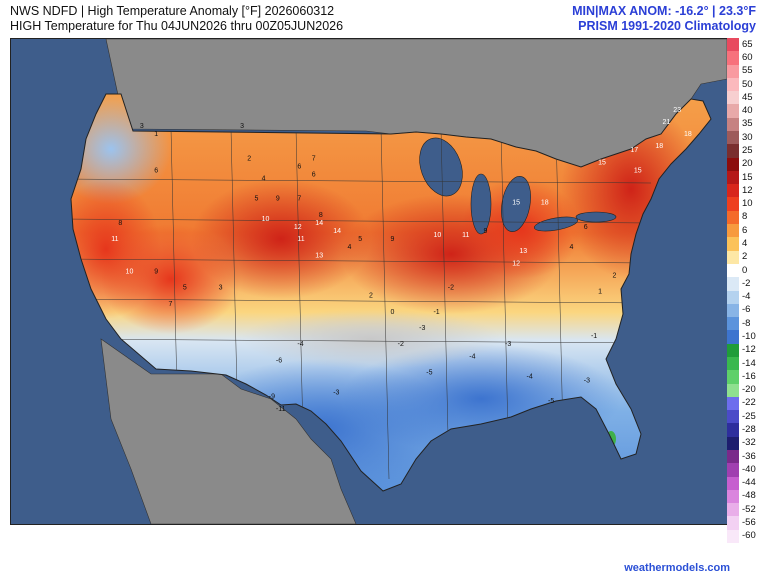  I want to click on site-credit: weathermodels.com, so click(677, 568).